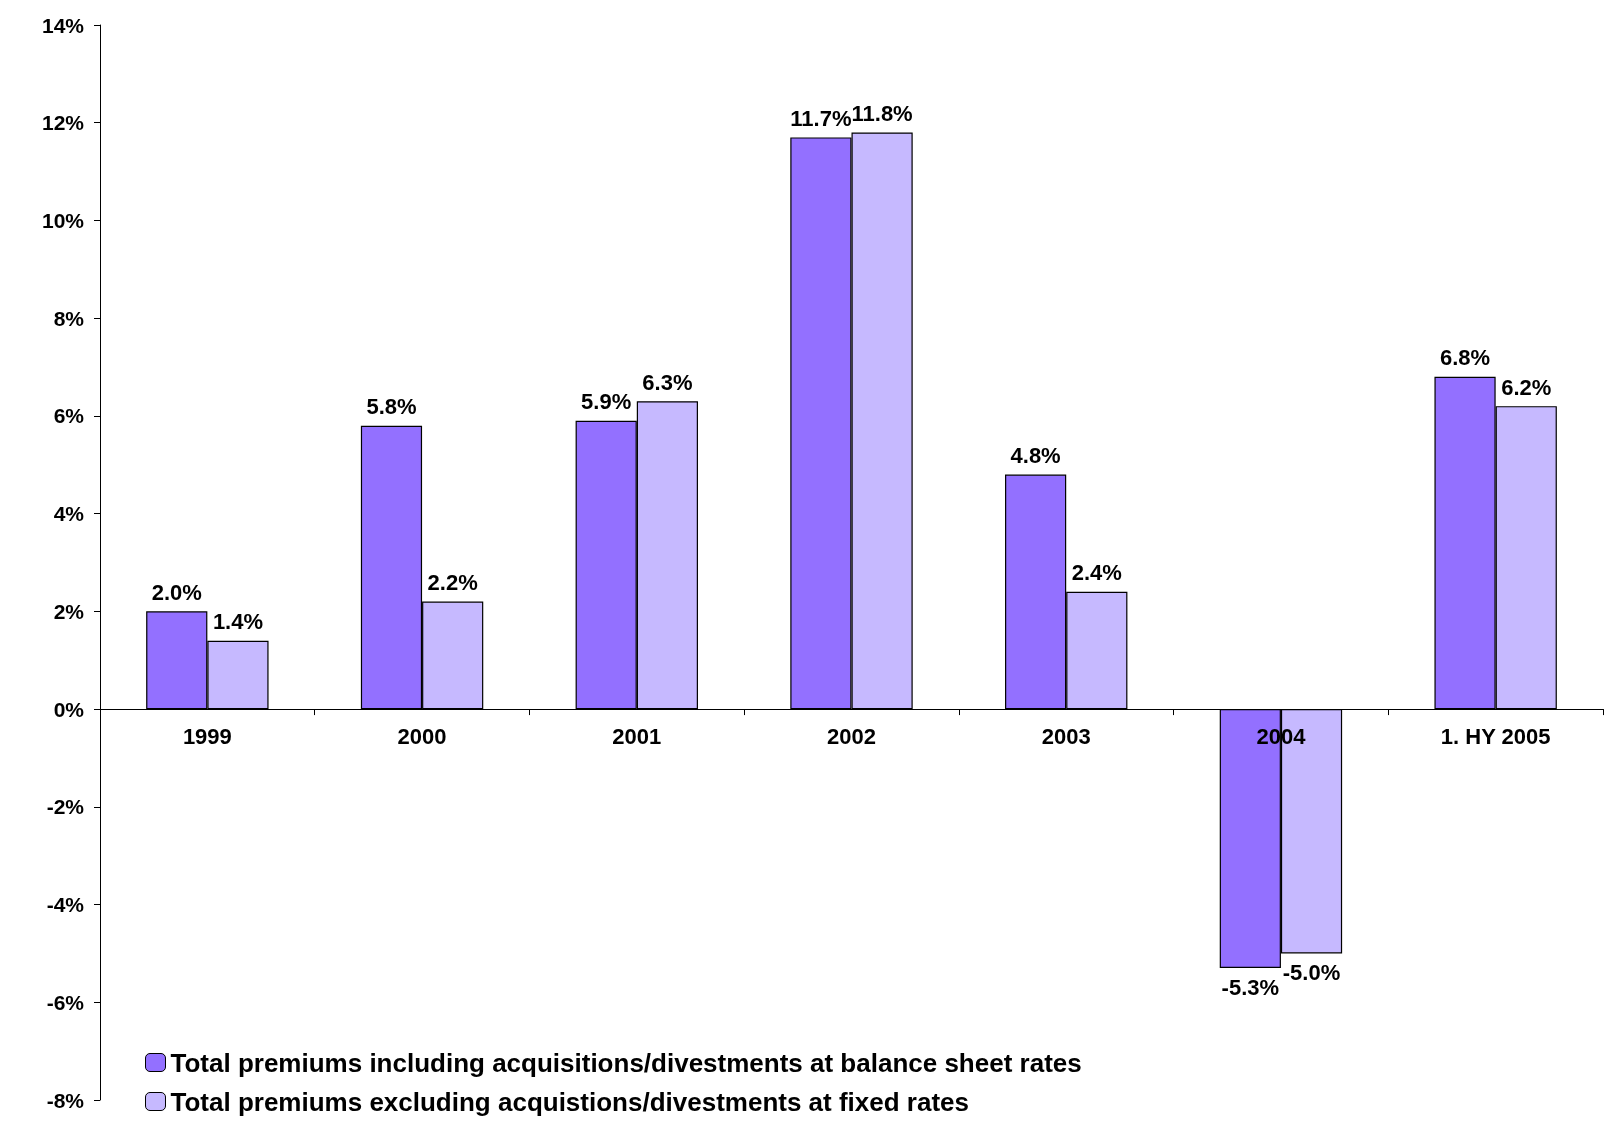  I want to click on y-tick-label: -8%, so click(65, 1100).